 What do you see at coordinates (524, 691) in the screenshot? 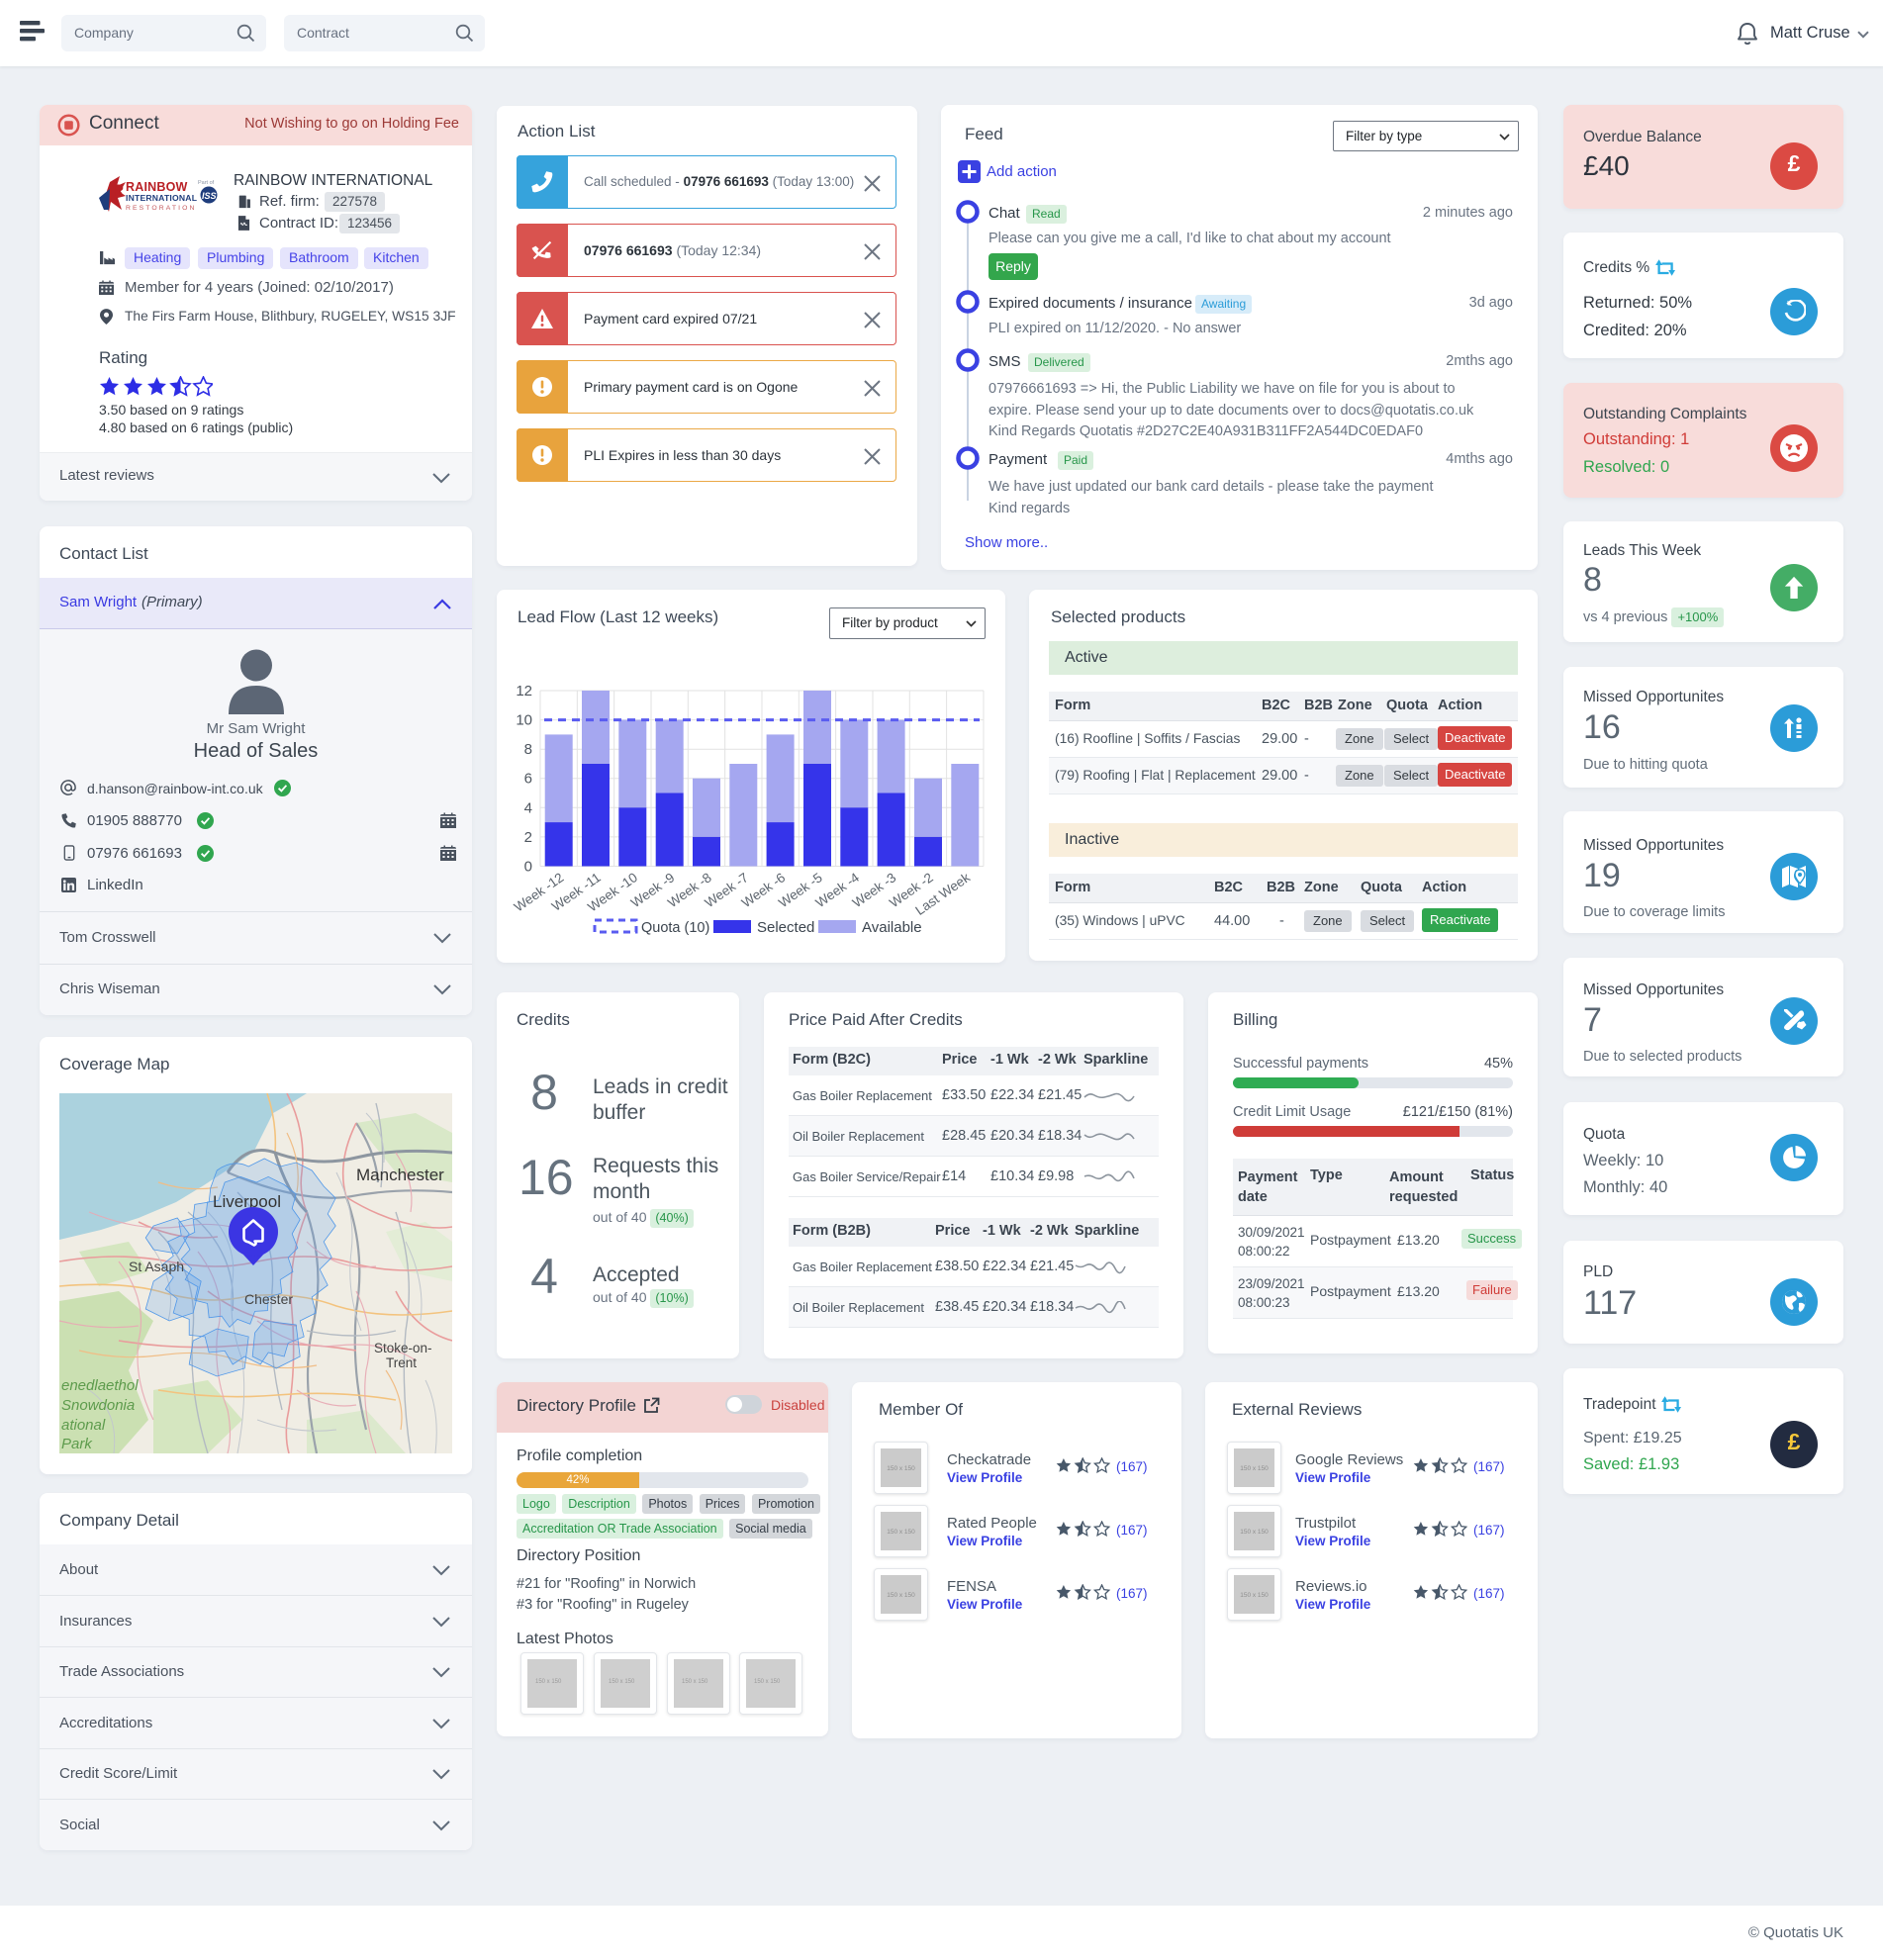
I see `svg-text: 12` at bounding box center [524, 691].